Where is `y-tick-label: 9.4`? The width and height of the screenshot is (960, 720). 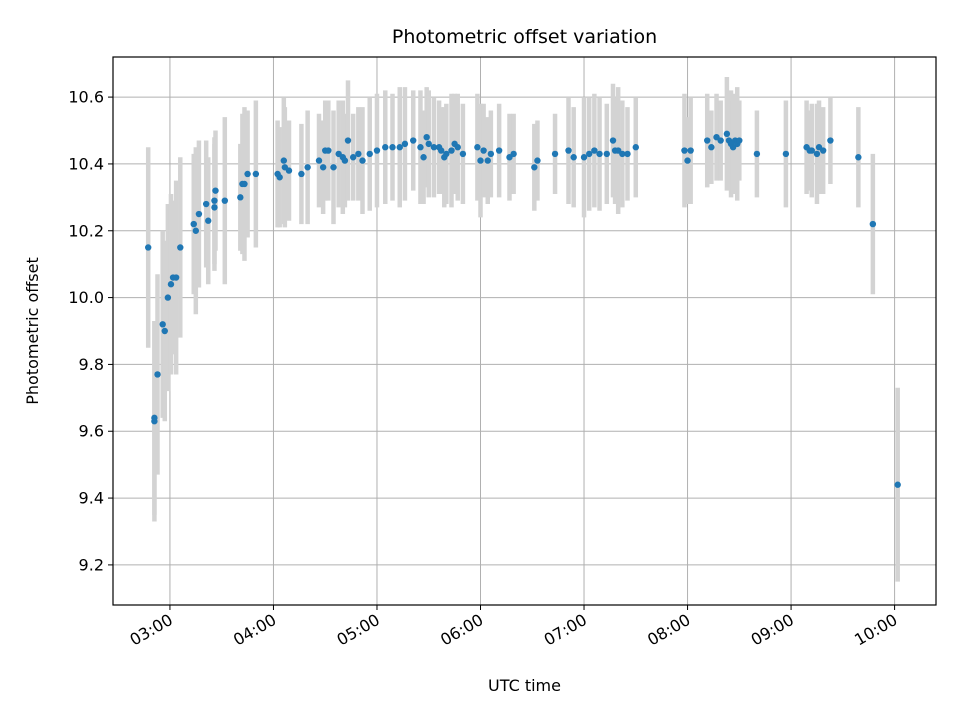
y-tick-label: 9.4 is located at coordinates (91, 498).